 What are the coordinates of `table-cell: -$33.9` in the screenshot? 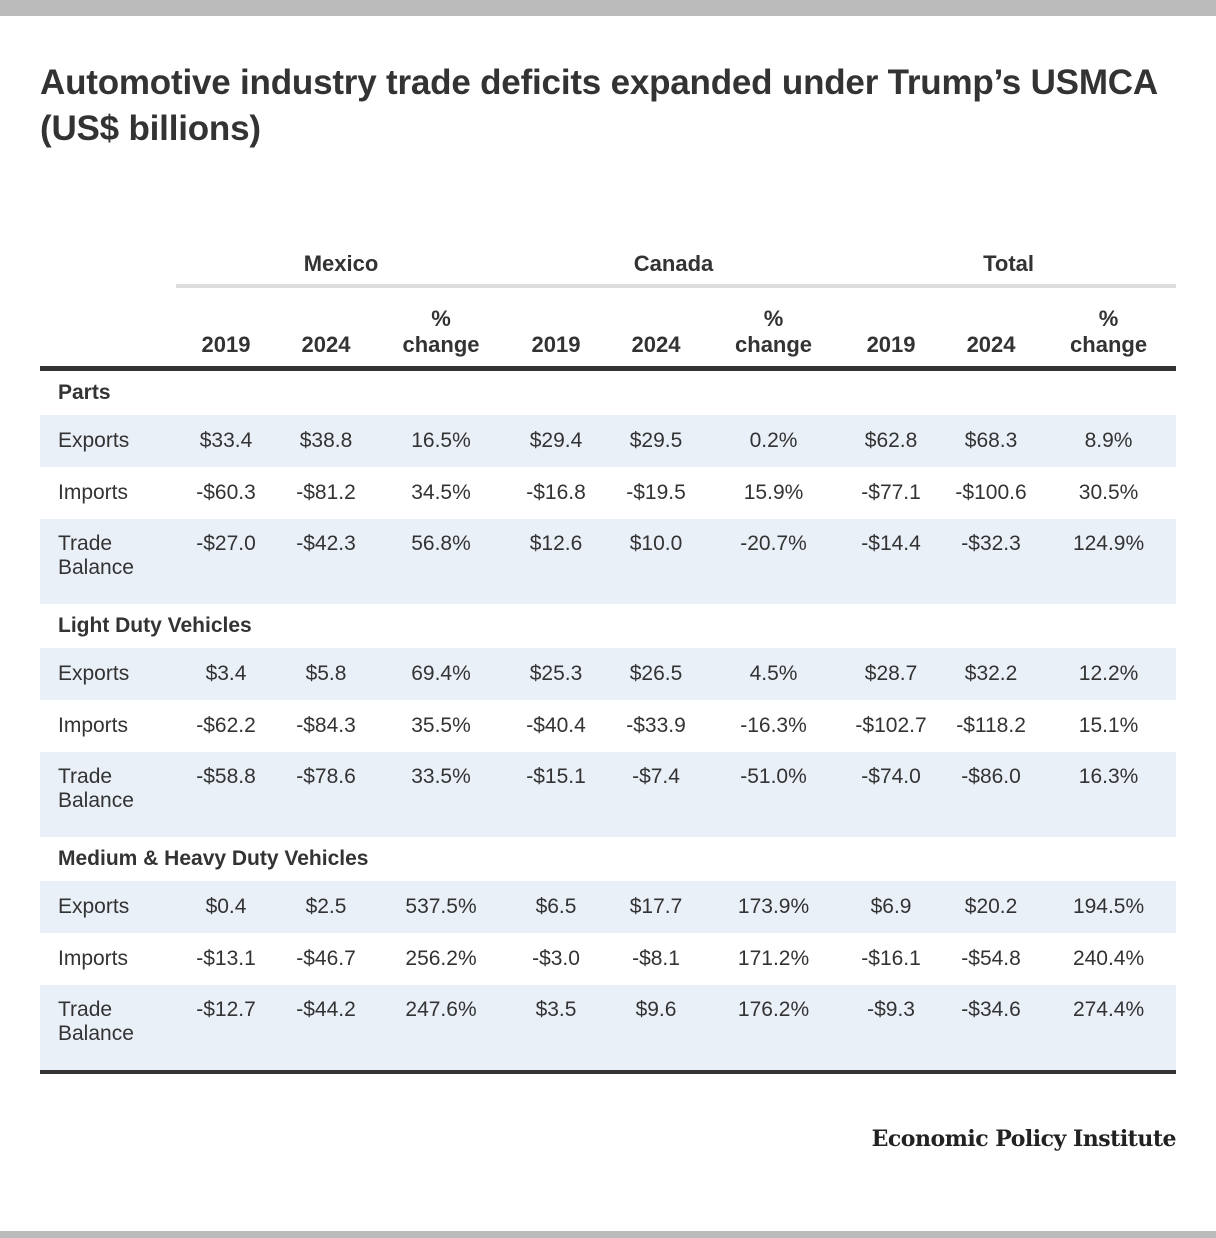 It's located at (656, 725).